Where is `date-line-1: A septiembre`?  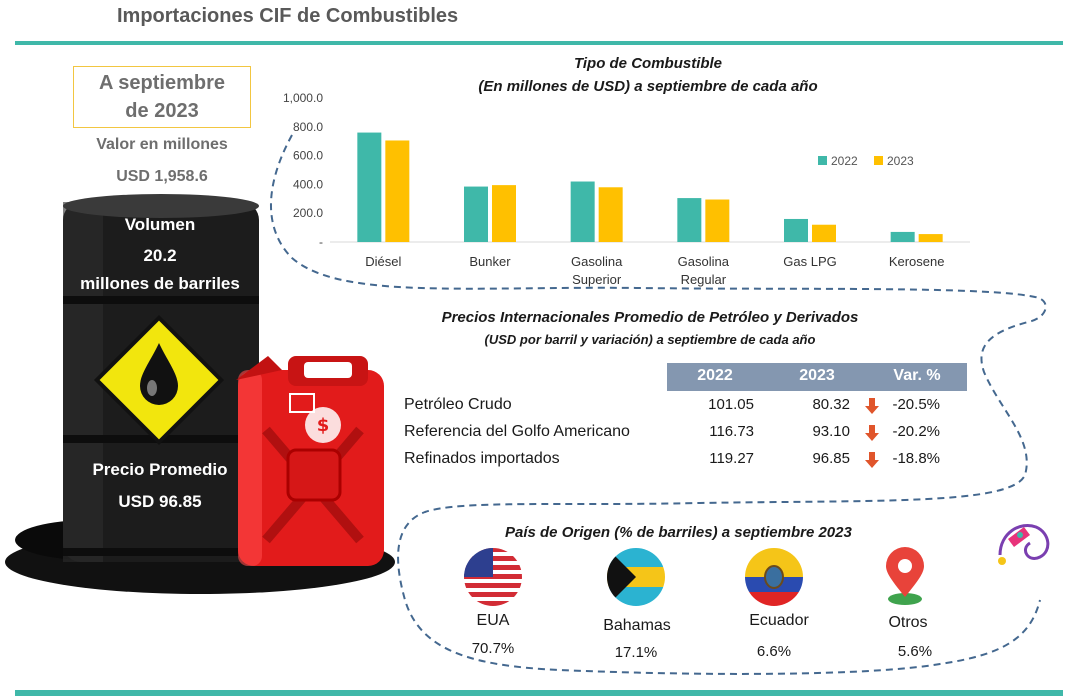 date-line-1: A septiembre is located at coordinates (162, 83).